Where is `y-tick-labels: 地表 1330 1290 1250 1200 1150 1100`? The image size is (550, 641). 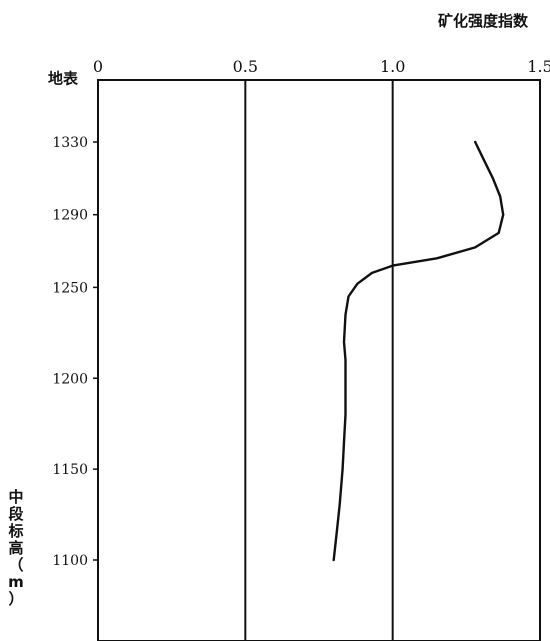 y-tick-labels: 地表 1330 1290 1250 1200 1150 1100 is located at coordinates (73, 319).